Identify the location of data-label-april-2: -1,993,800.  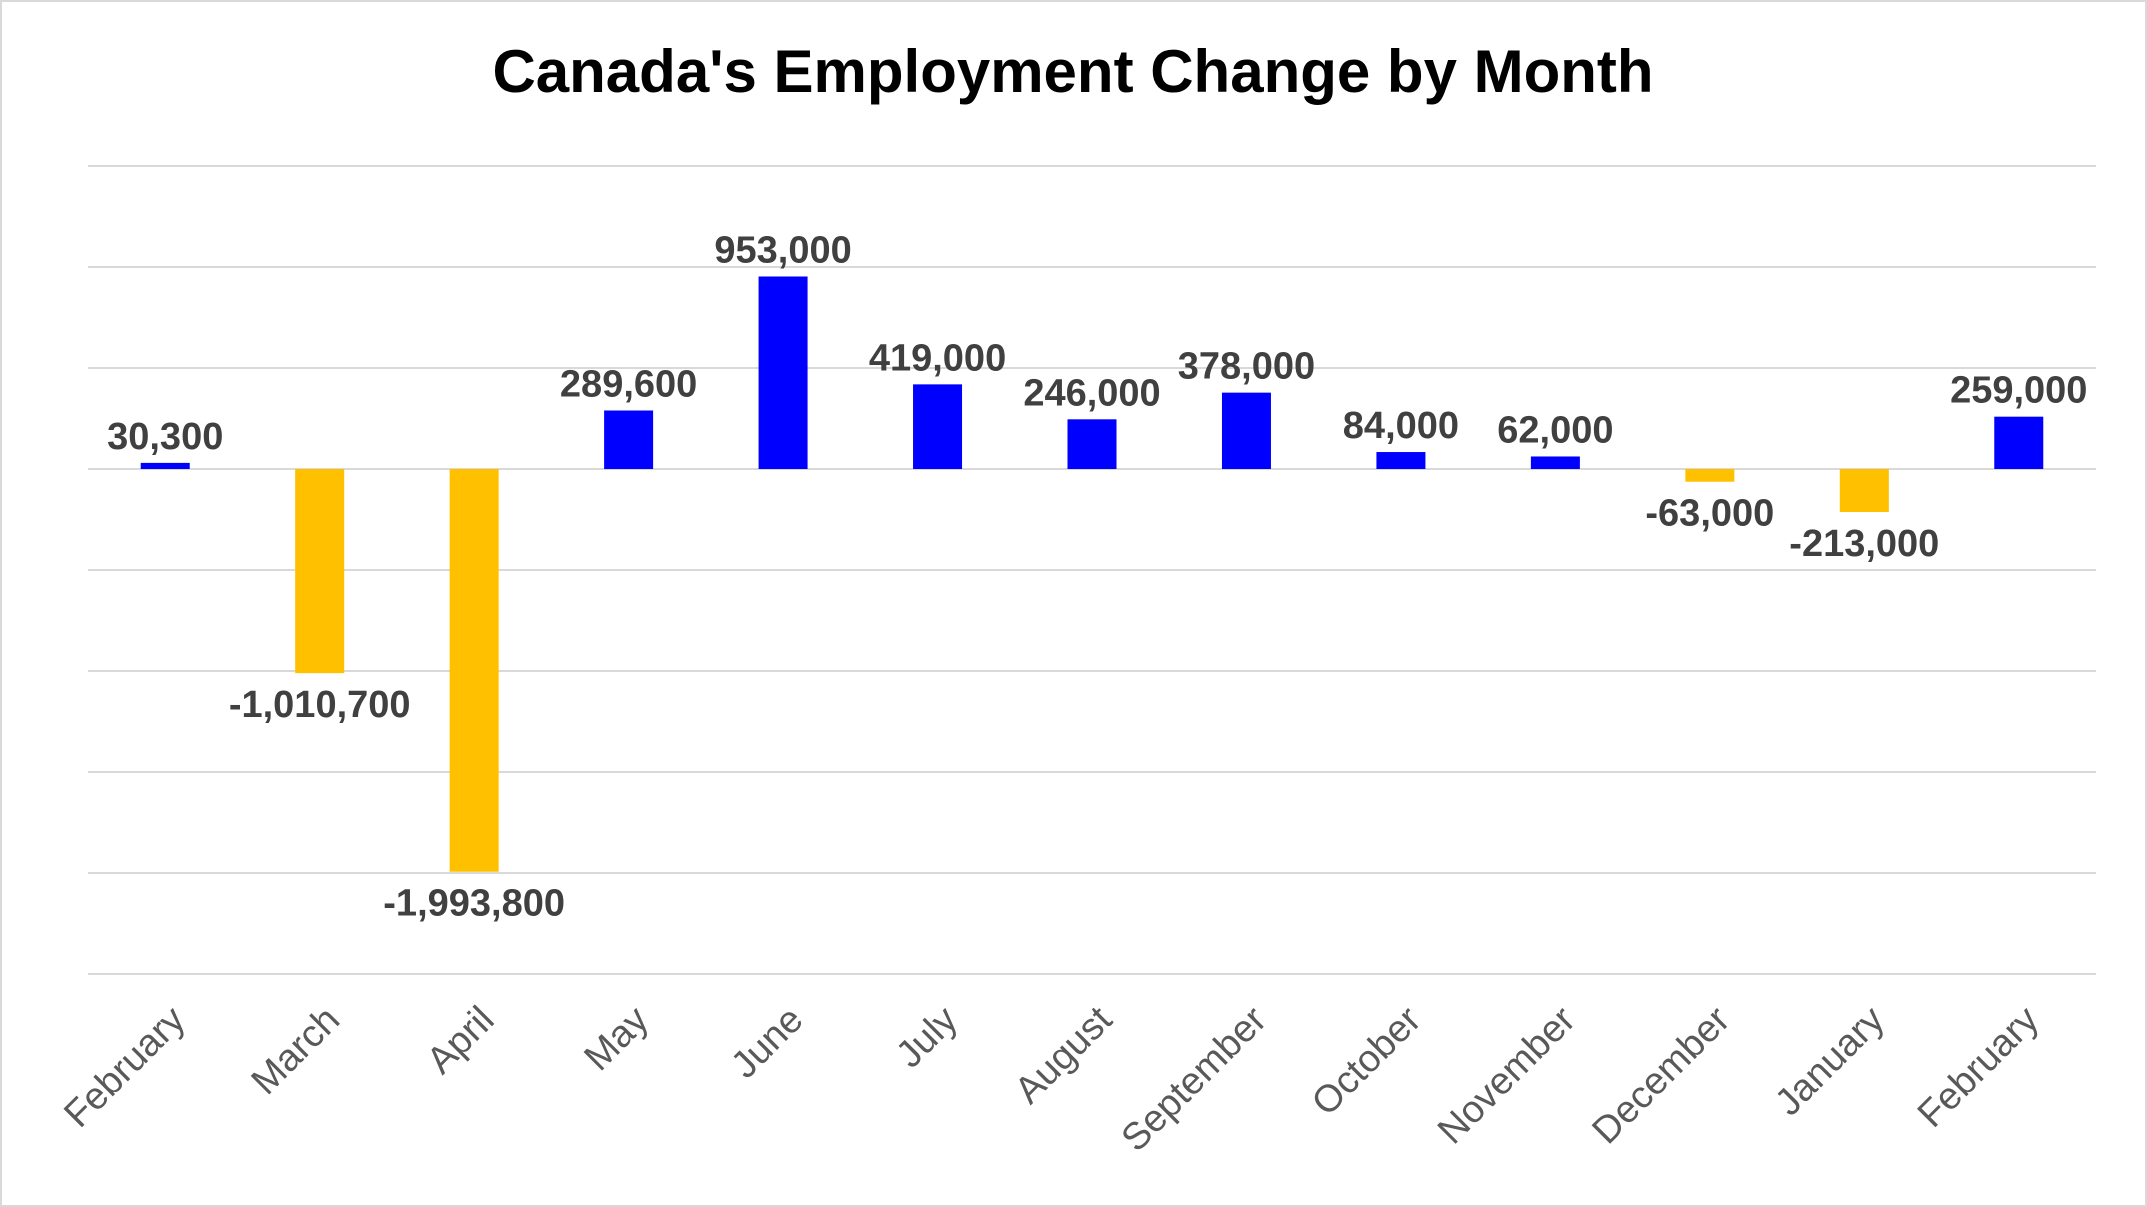
(474, 904).